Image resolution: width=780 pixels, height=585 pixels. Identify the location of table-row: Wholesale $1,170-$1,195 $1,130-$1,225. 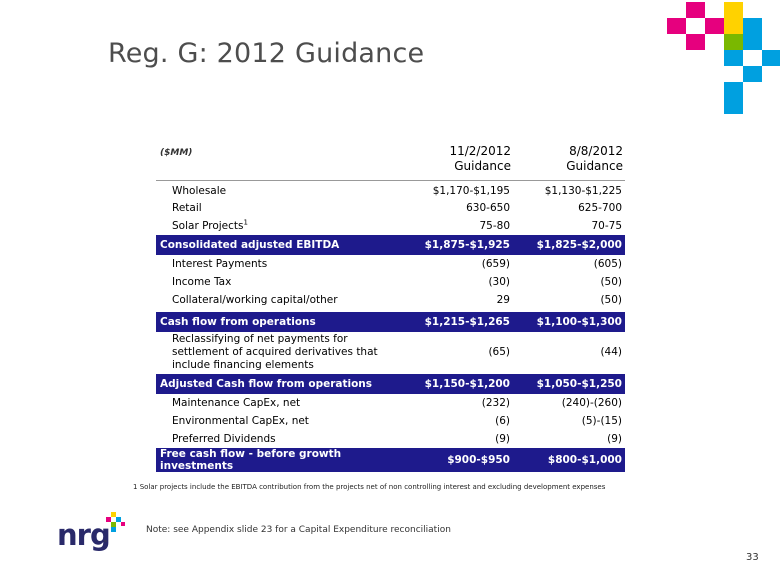
(390, 190).